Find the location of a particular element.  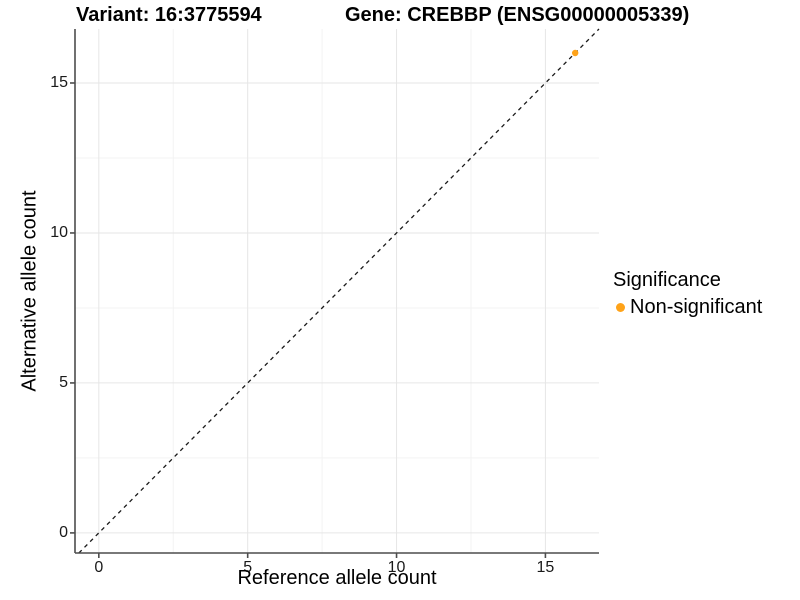

y-tick-label: 10 is located at coordinates (59, 232).